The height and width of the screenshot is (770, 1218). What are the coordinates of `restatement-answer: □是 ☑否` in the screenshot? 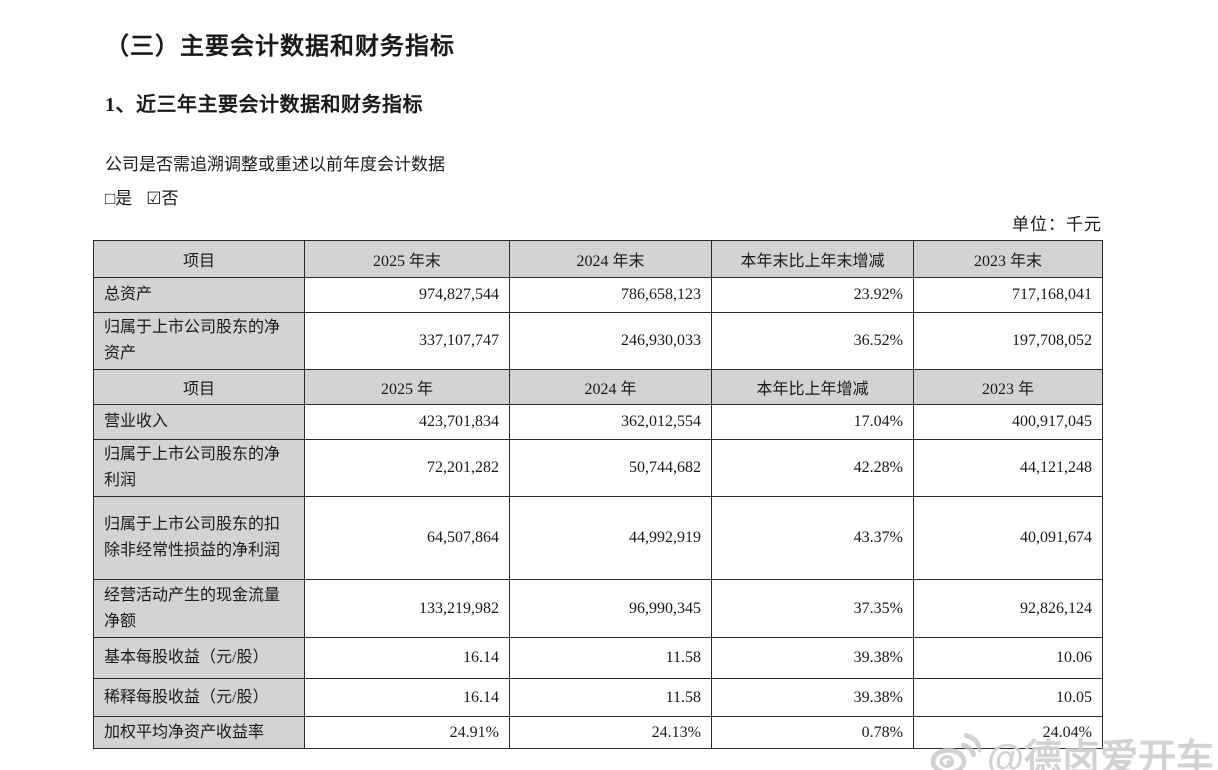 It's located at (149, 196).